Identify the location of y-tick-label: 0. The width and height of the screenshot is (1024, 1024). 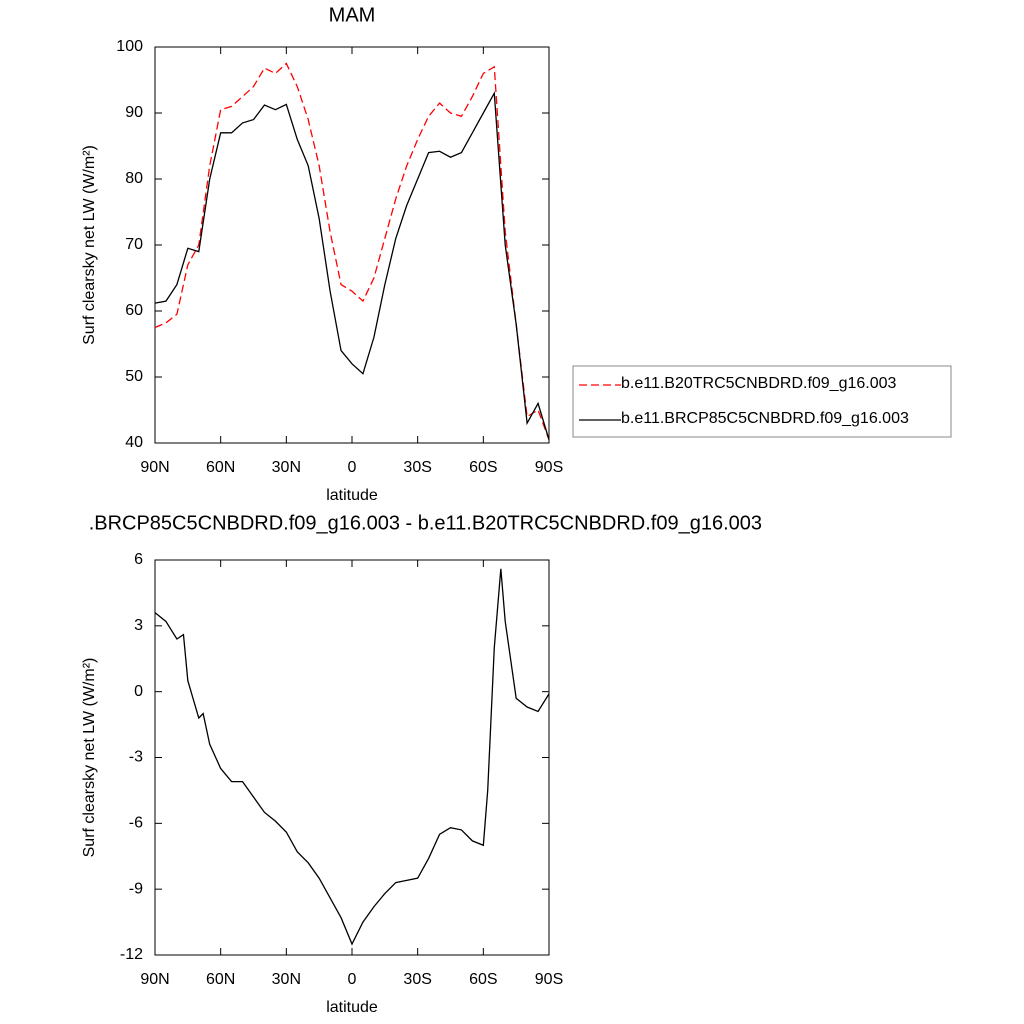
(138, 691).